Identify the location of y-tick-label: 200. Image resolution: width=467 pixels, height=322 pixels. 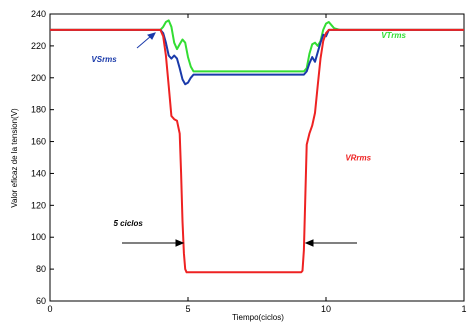
(38, 78).